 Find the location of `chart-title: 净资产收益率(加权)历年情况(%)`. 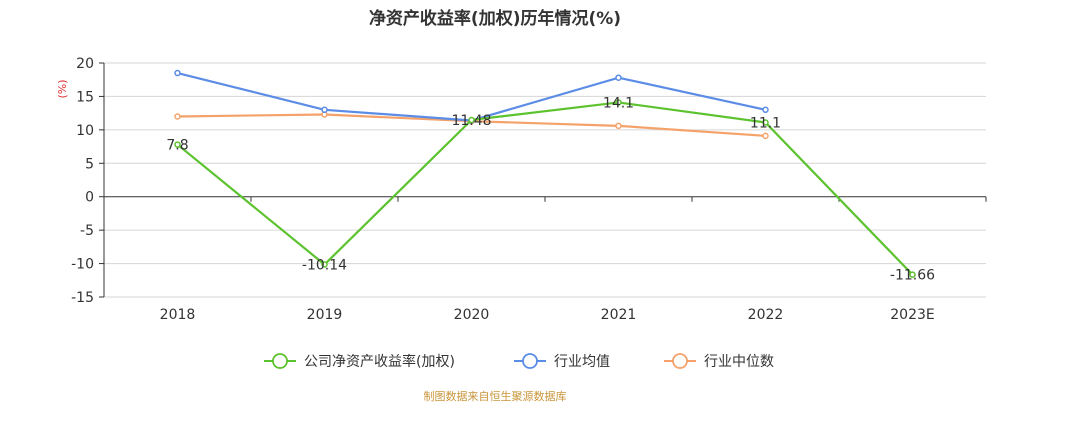

chart-title: 净资产收益率(加权)历年情况(%) is located at coordinates (495, 18).